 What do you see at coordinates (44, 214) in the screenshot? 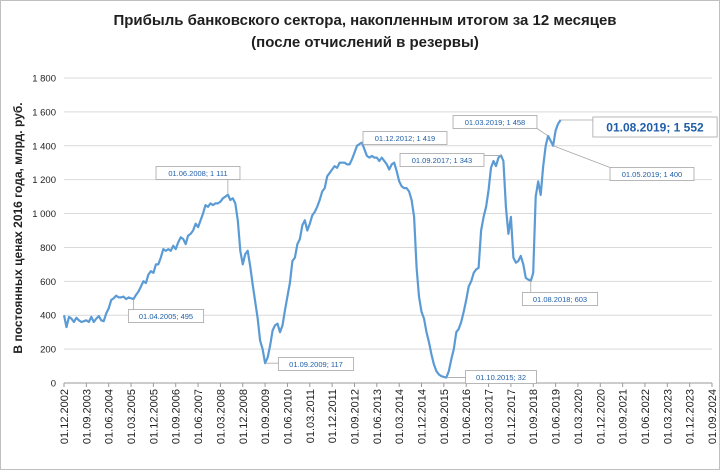
I see `y-tick-label: 1 000` at bounding box center [44, 214].